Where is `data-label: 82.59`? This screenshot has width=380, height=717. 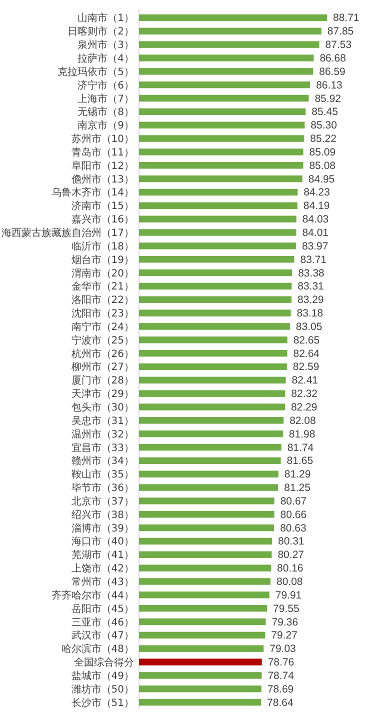 data-label: 82.59 is located at coordinates (306, 367).